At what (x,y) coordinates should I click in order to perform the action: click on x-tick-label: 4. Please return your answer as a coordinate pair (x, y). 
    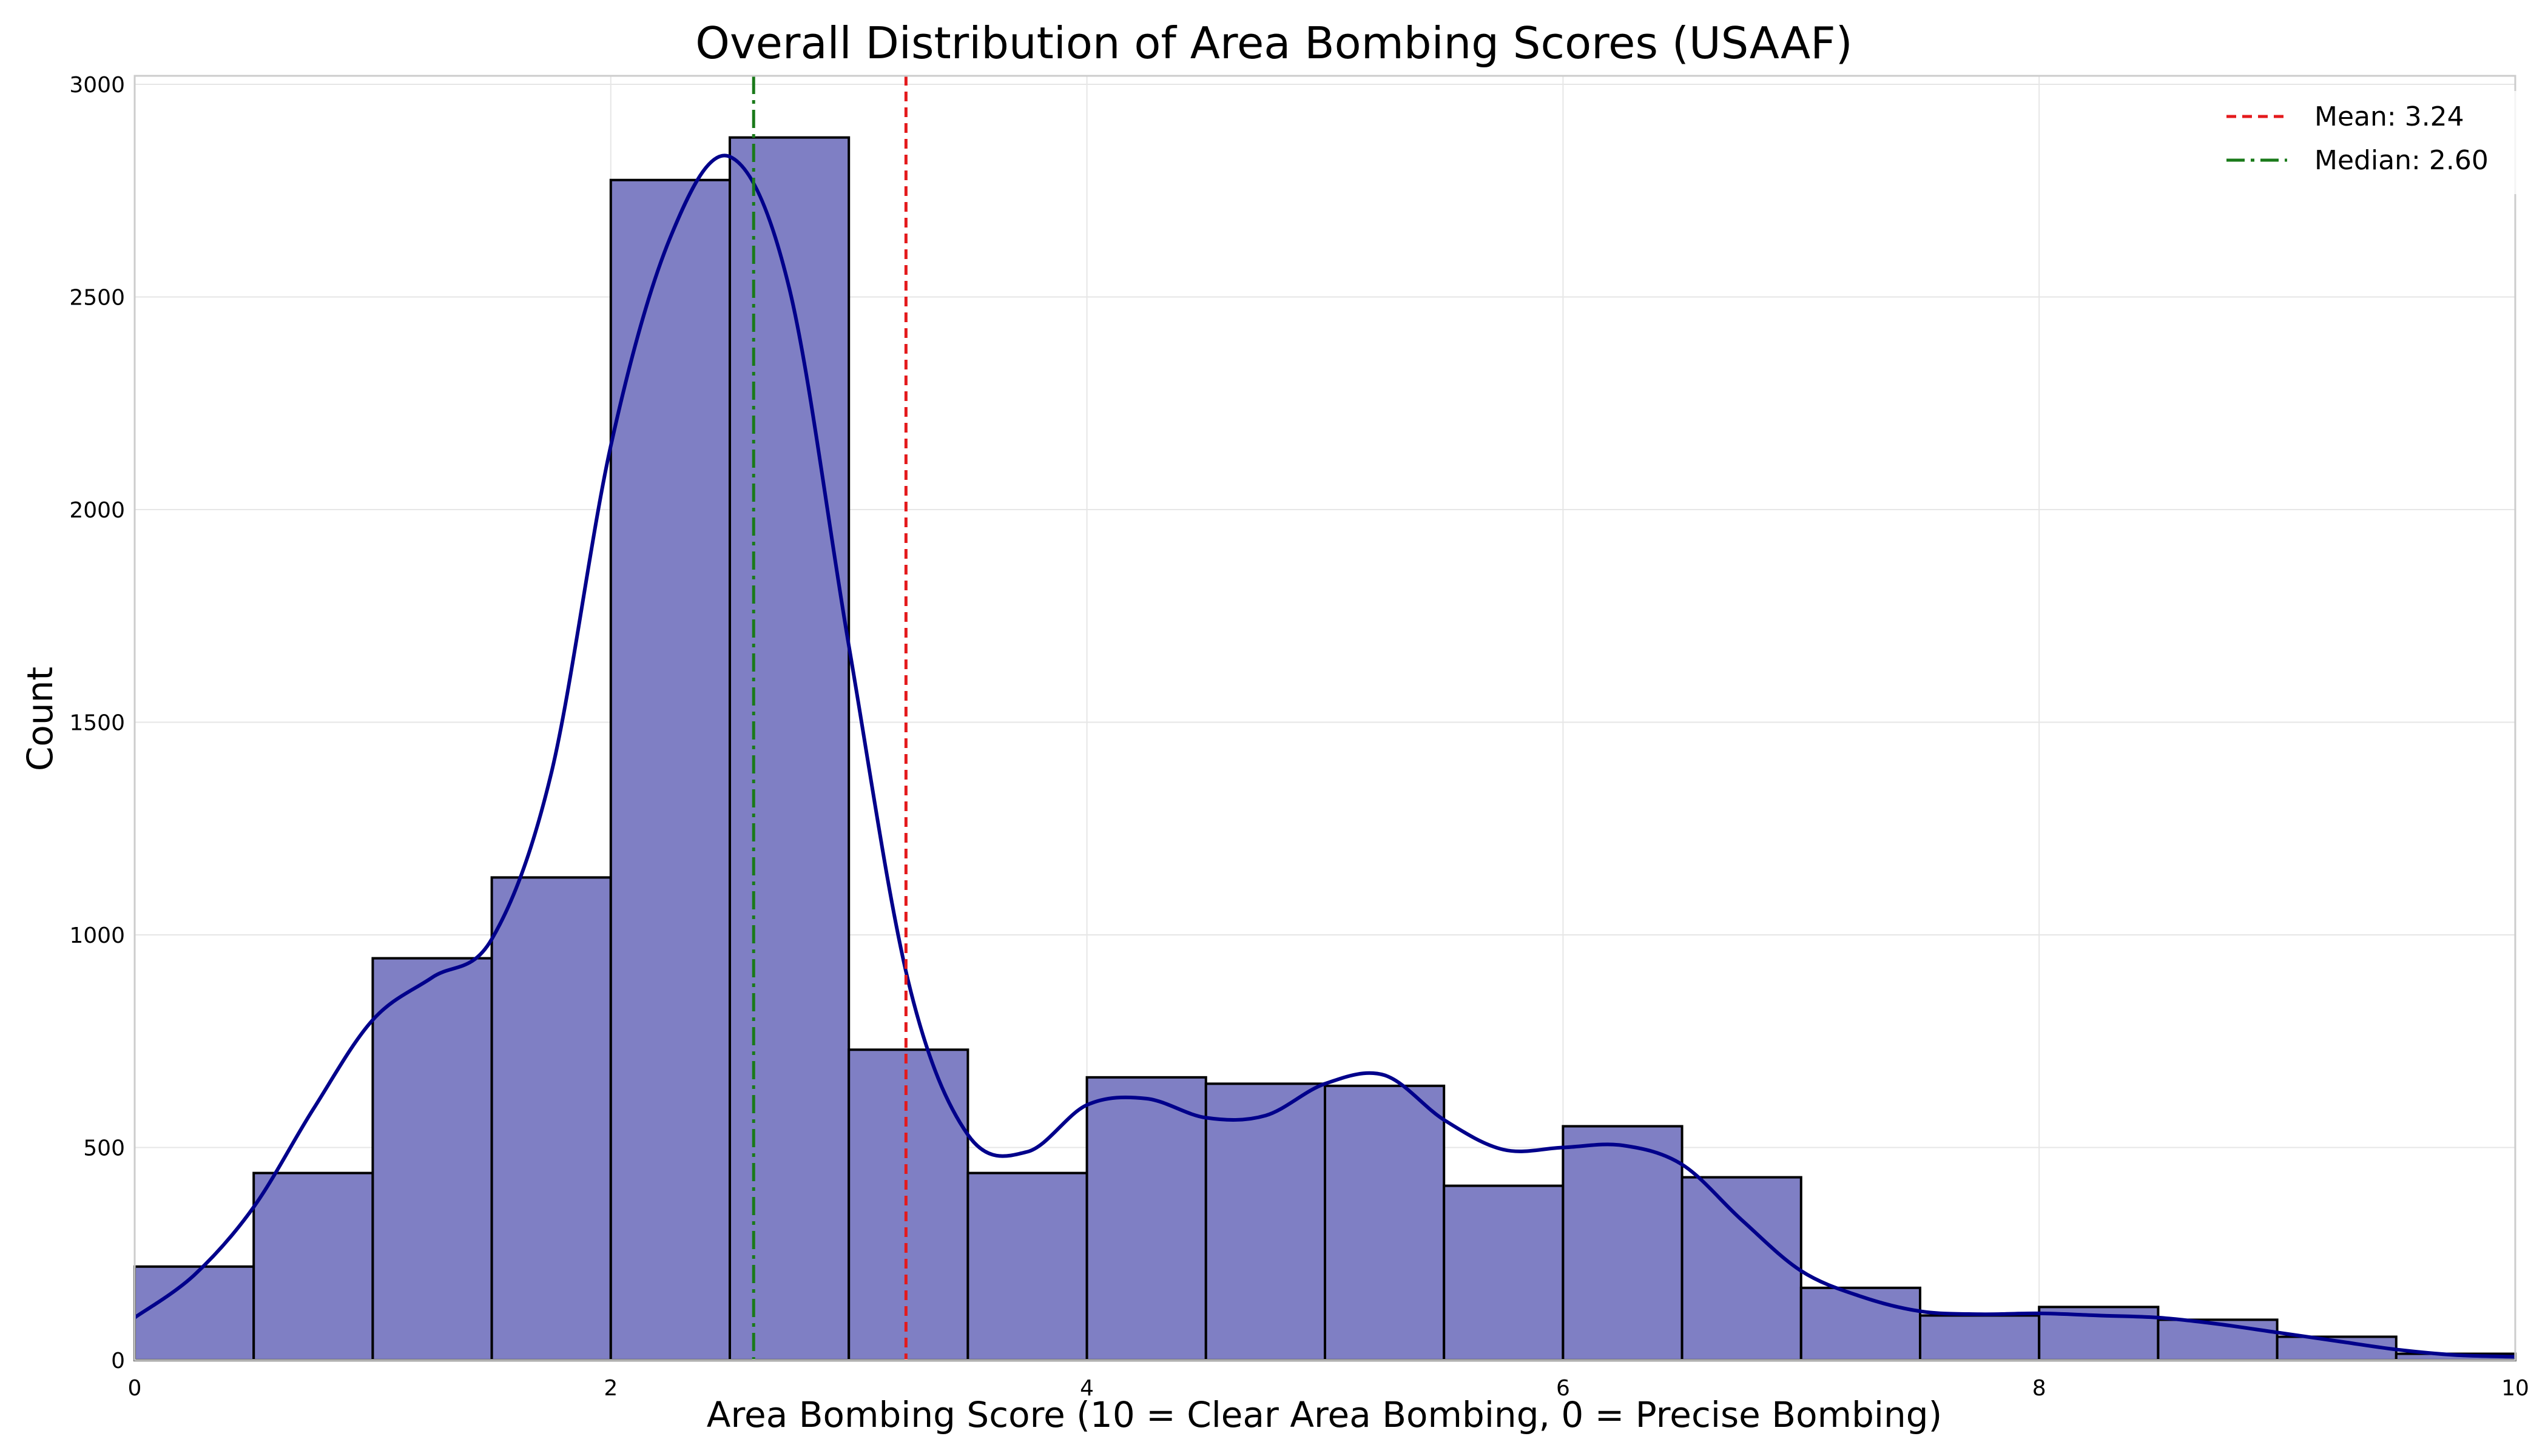
    Looking at the image, I should click on (1087, 1388).